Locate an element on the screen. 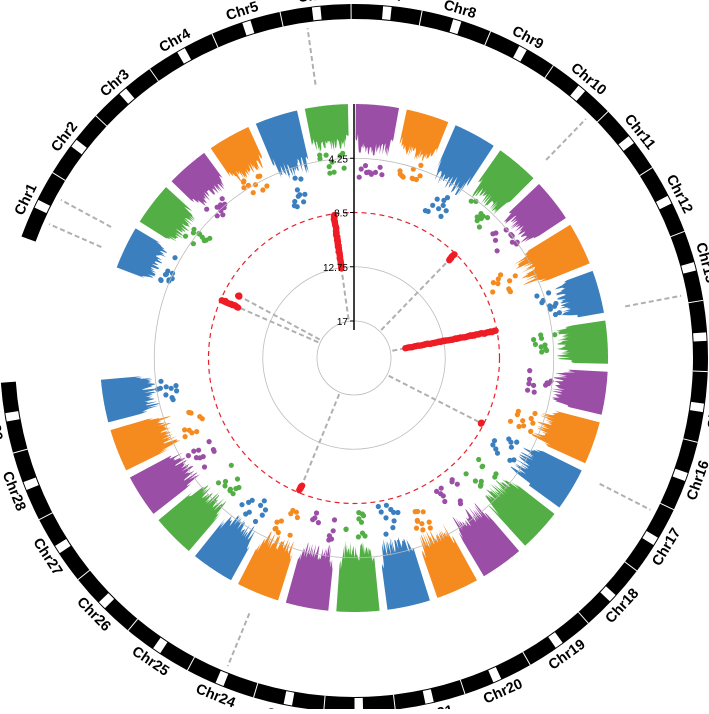  manhattan-band-chr22 is located at coordinates (357, 576).